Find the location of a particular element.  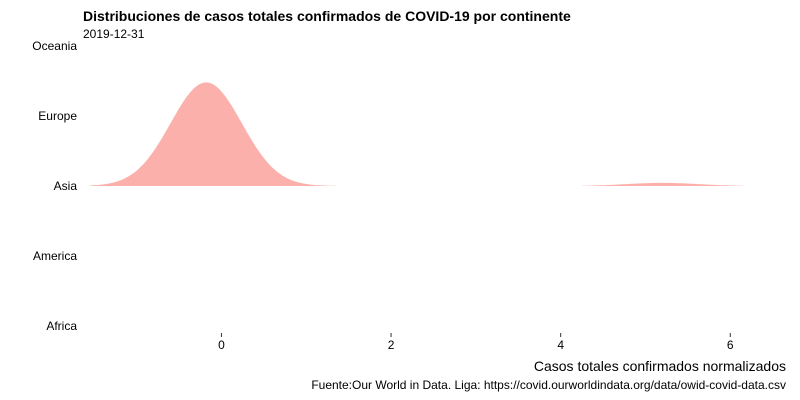

x-tick-label: 6 is located at coordinates (730, 345).